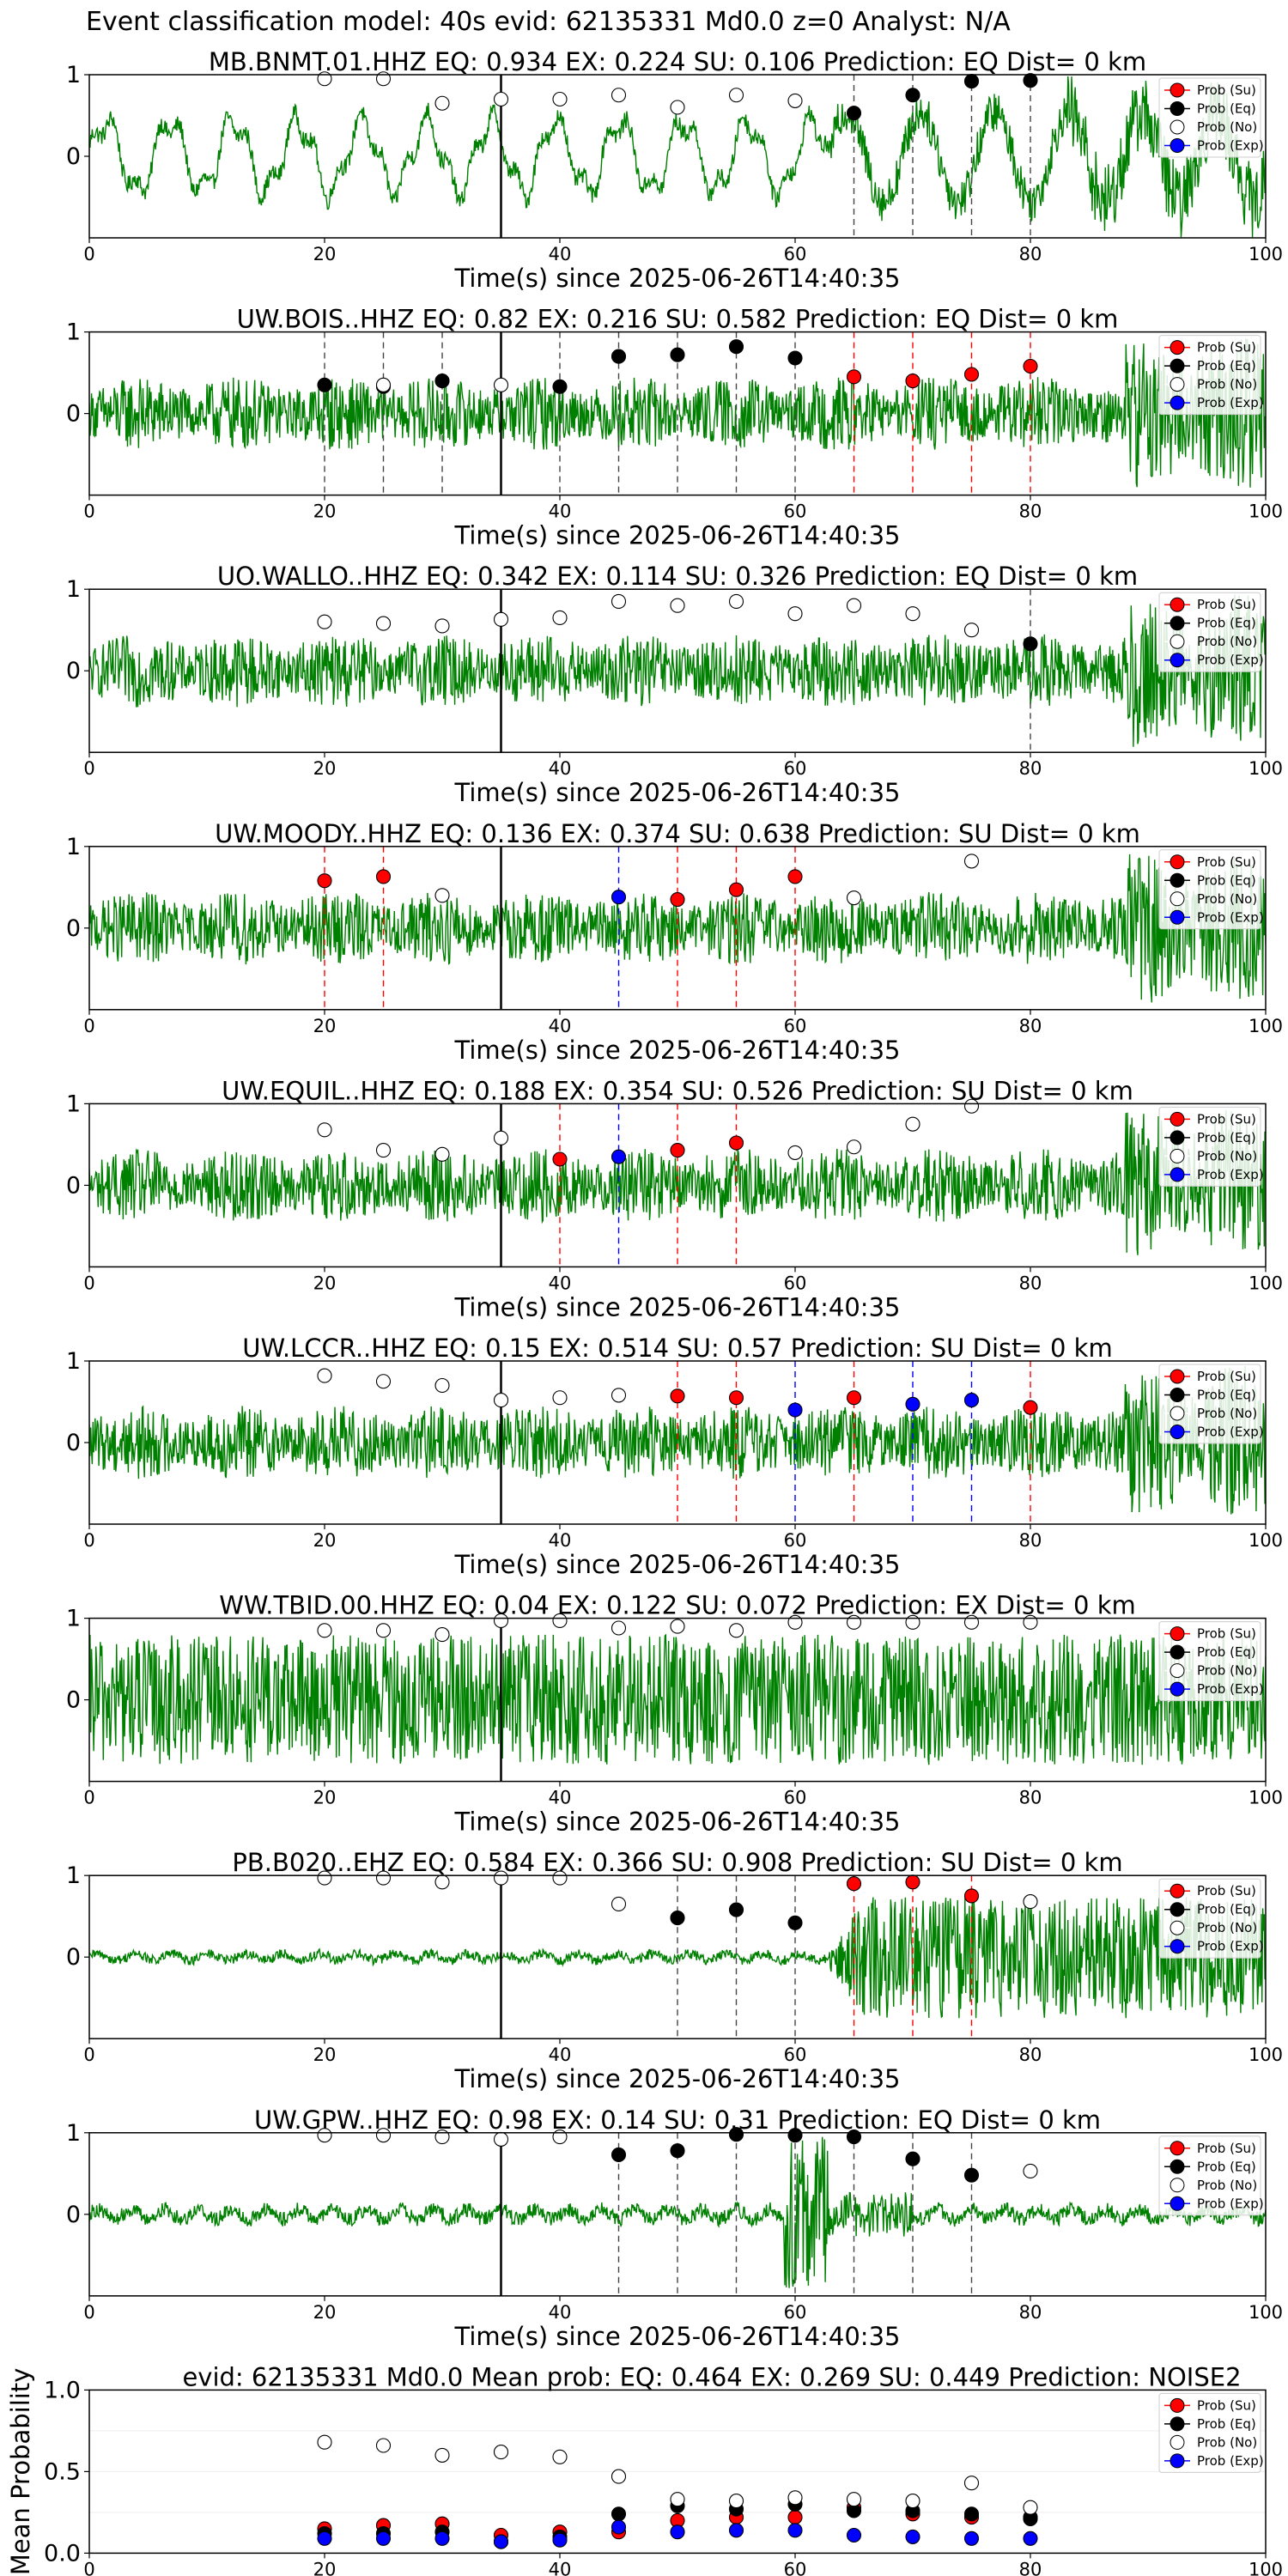  Describe the element at coordinates (1227, 2442) in the screenshot. I see `legend-label: Prob (No)` at that location.